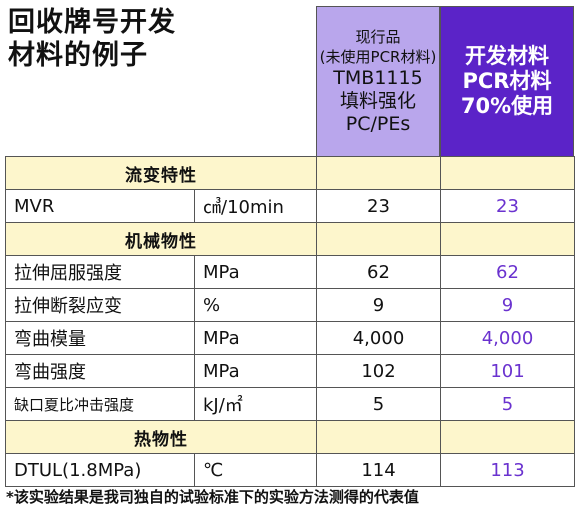 Image resolution: width=580 pixels, height=520 pixels. Describe the element at coordinates (507, 338) in the screenshot. I see `developed-value: 4,000` at that location.